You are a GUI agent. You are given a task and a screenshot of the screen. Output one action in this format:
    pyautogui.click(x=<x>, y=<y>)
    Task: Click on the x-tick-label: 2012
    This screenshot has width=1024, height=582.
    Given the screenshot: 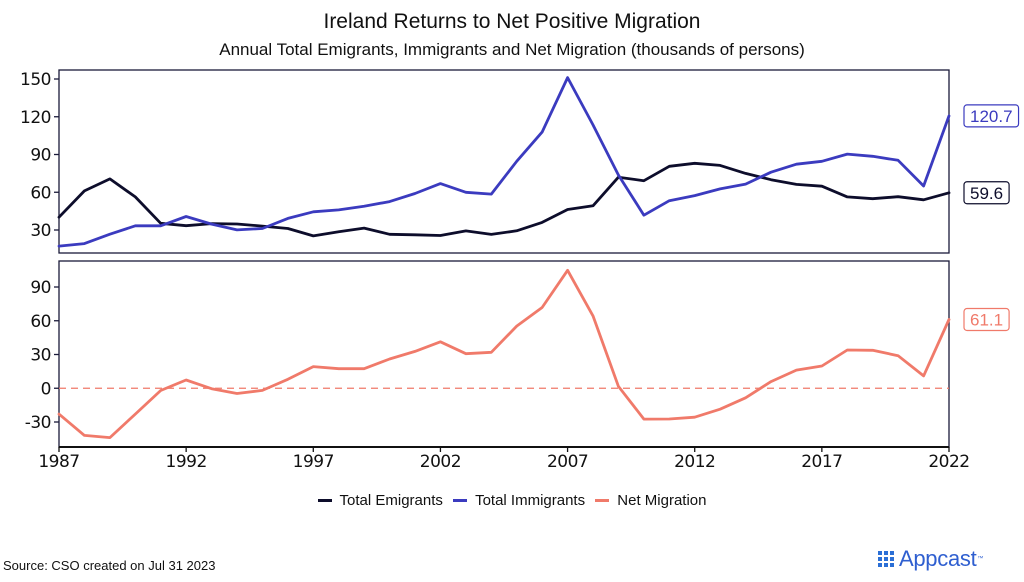 What is the action you would take?
    pyautogui.click(x=694, y=462)
    